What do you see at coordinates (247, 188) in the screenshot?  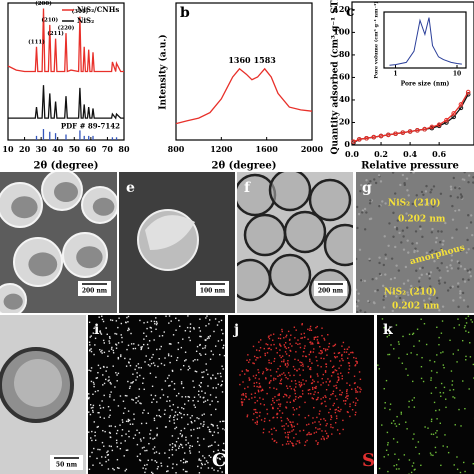 I see `panel-letter: f` at bounding box center [247, 188].